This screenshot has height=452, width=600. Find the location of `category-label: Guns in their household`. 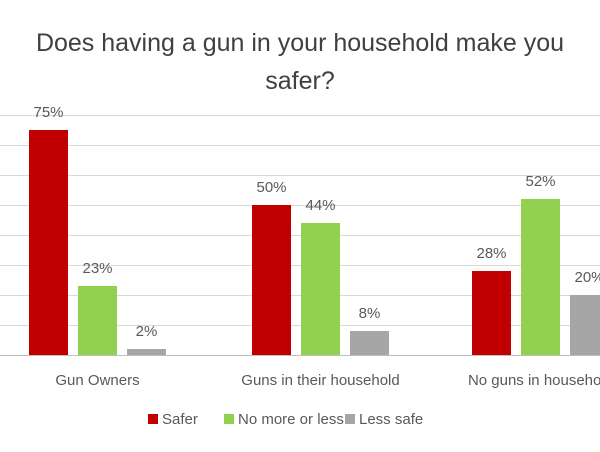

category-label: Guns in their household is located at coordinates (320, 380).